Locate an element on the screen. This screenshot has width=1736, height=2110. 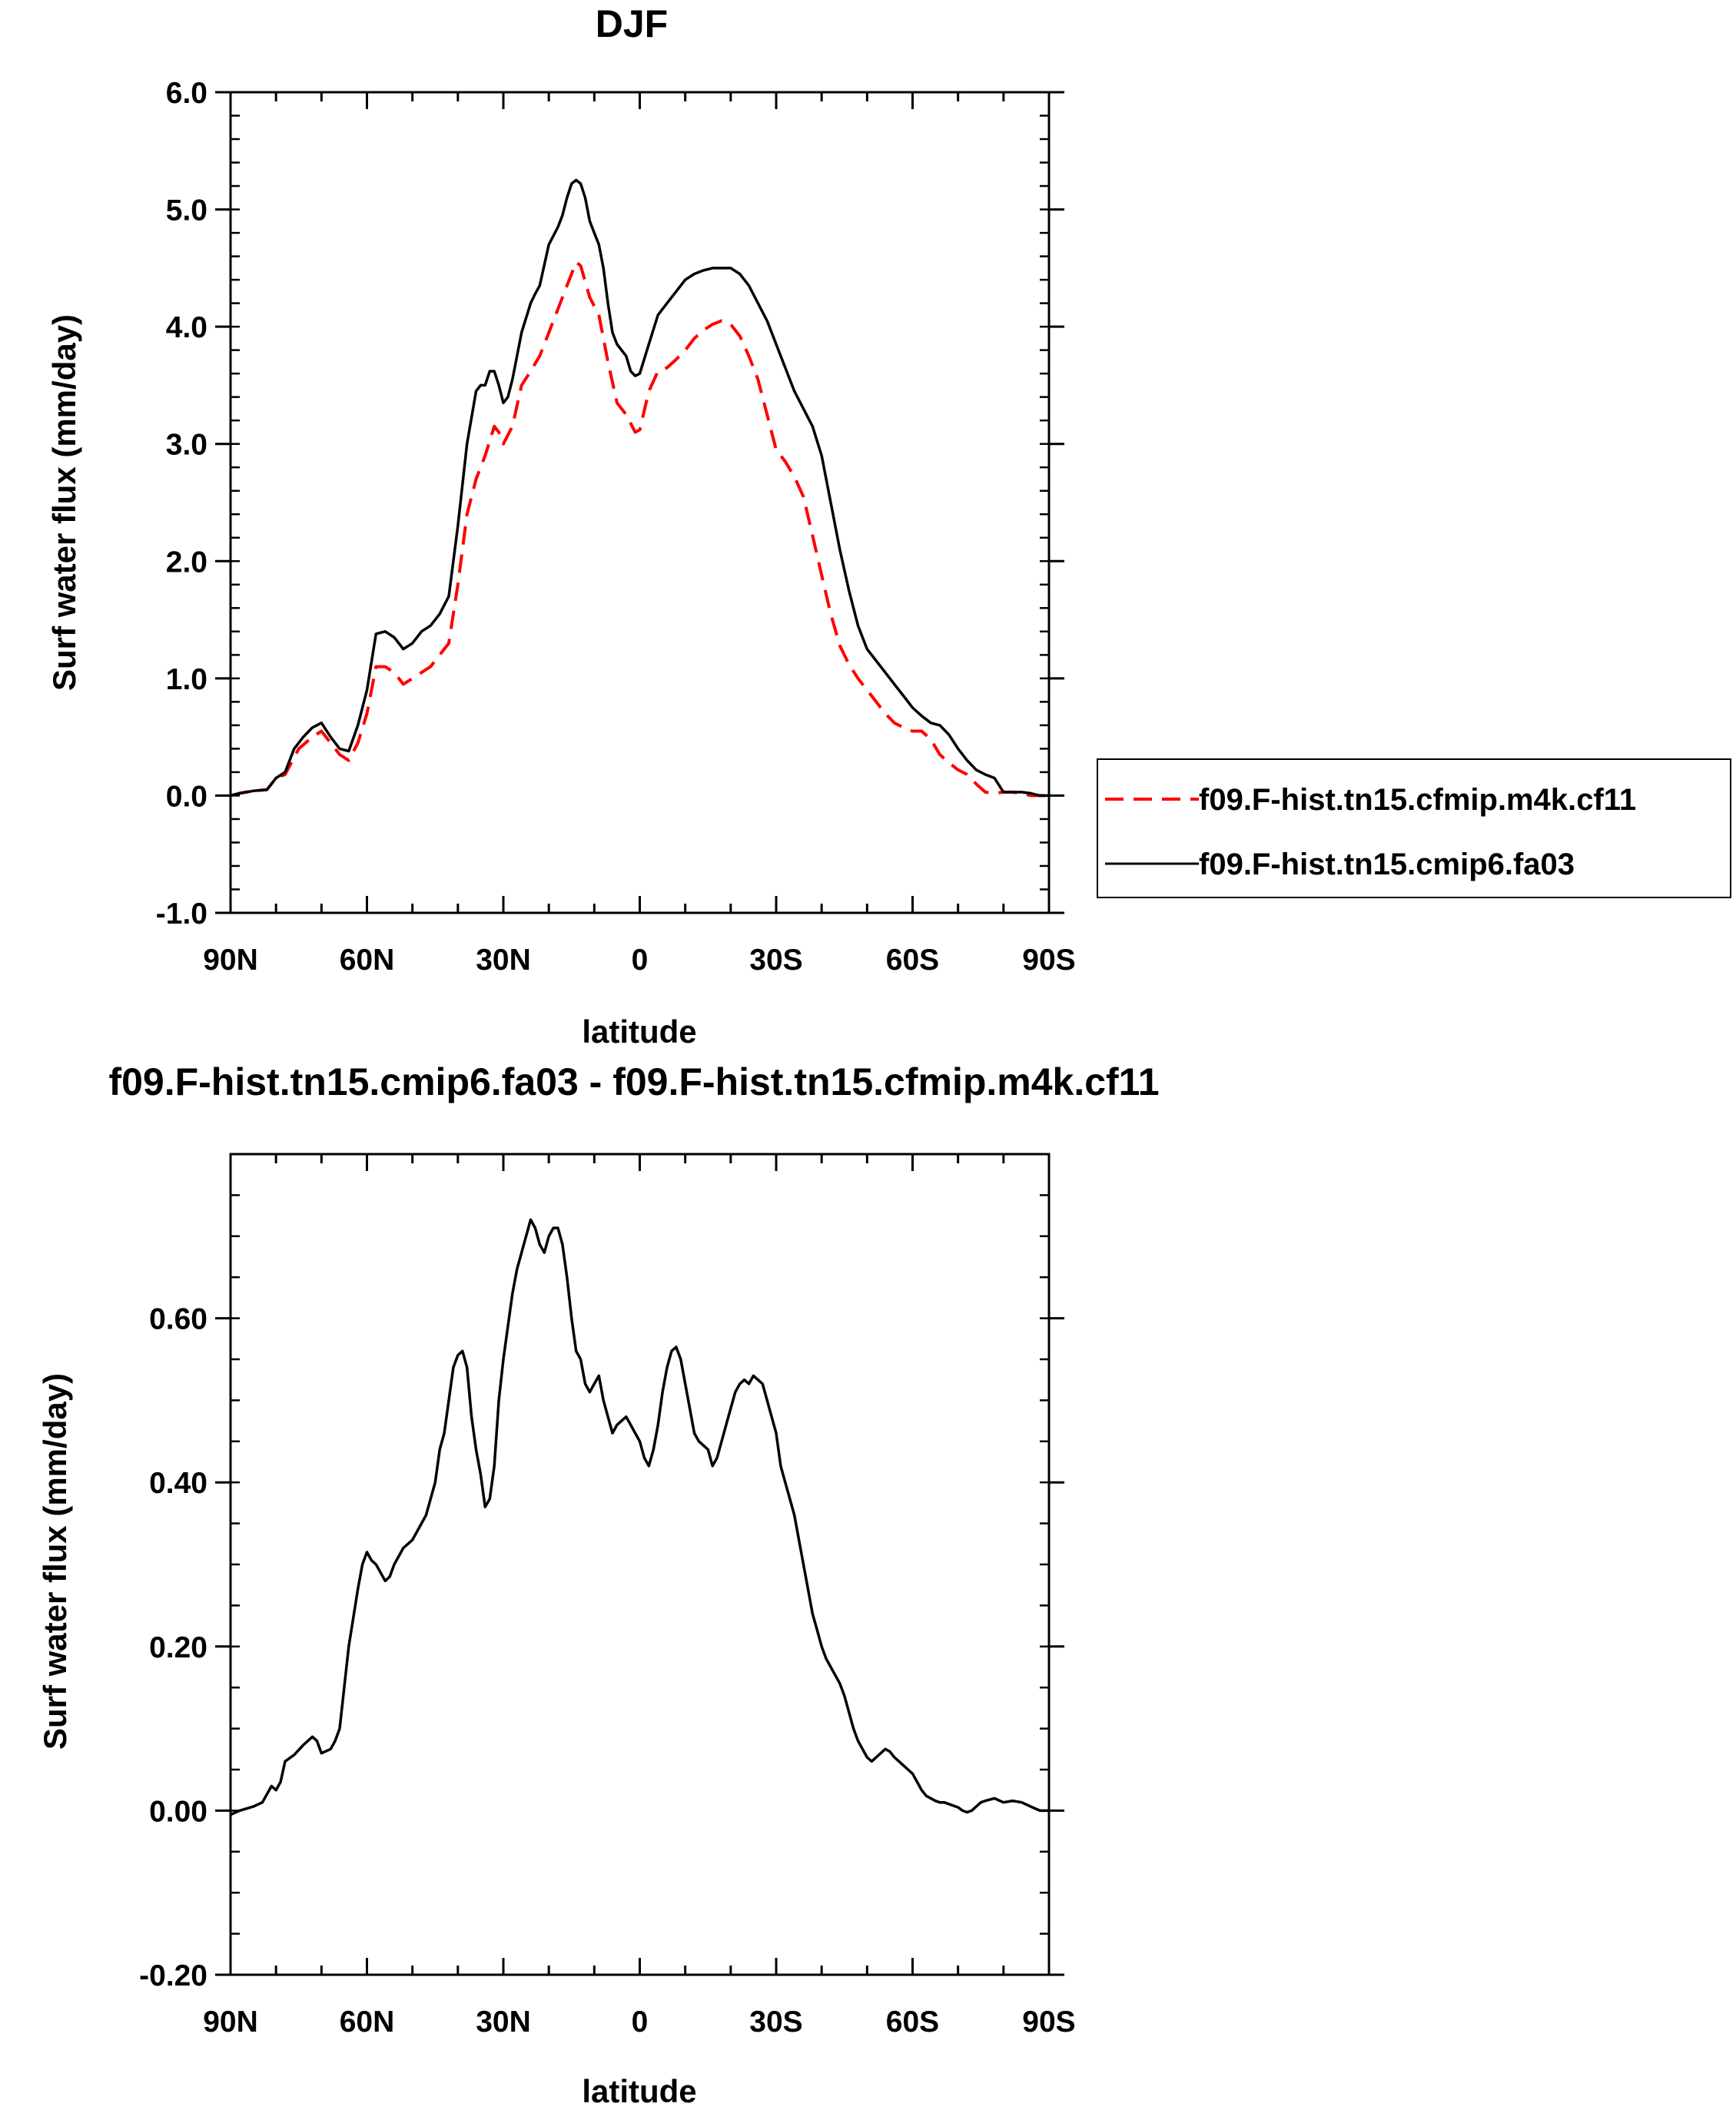
bottom-x-axis-label: latitude is located at coordinates (639, 2091).